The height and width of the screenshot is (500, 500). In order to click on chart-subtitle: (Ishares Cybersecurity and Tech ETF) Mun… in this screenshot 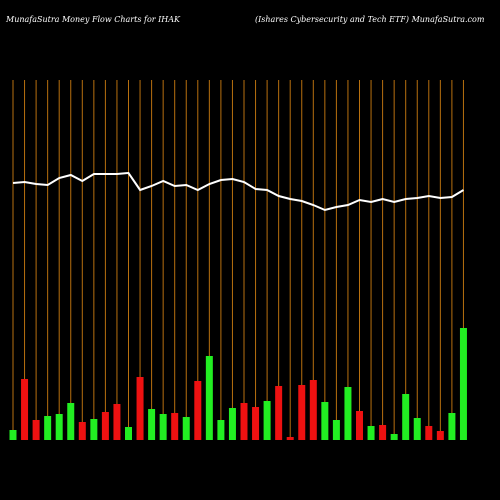, I will do `click(370, 19)`.